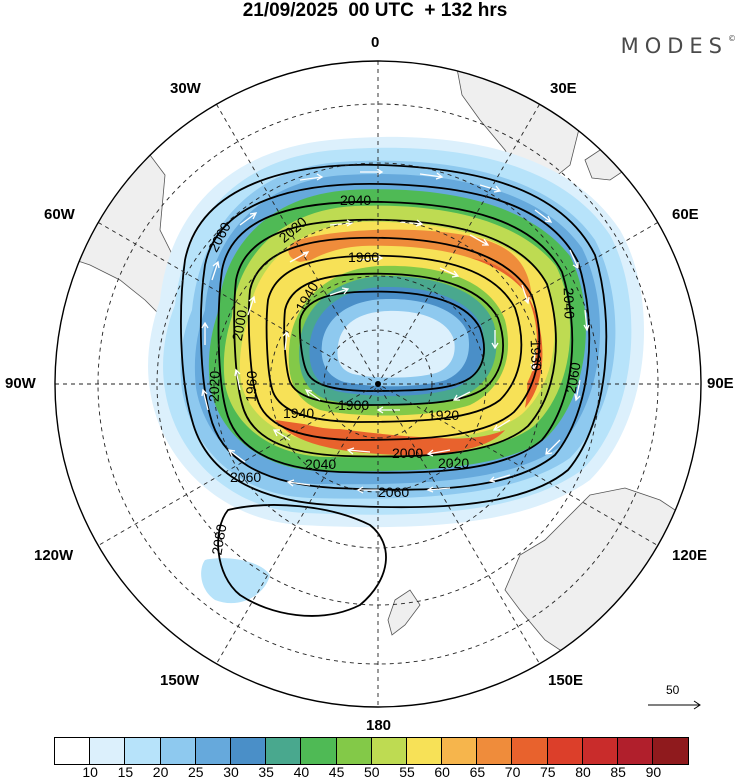 This screenshot has height=782, width=750. Describe the element at coordinates (690, 555) in the screenshot. I see `meridian-label-120e: 120E` at that location.